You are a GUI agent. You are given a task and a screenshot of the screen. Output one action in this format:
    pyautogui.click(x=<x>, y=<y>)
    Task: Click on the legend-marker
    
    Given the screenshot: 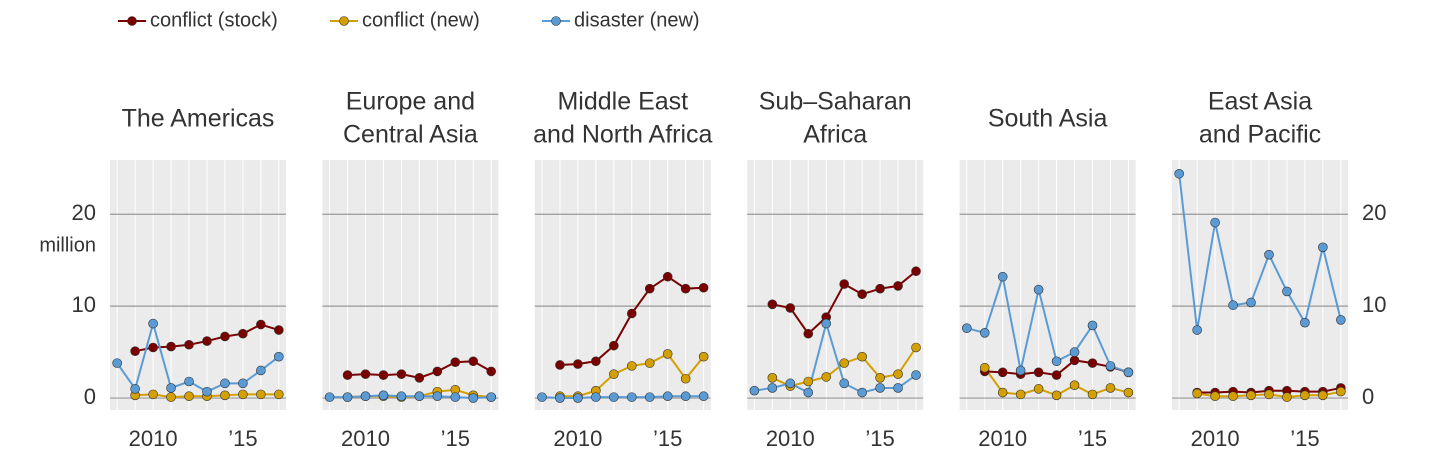 What is the action you would take?
    pyautogui.click(x=556, y=21)
    